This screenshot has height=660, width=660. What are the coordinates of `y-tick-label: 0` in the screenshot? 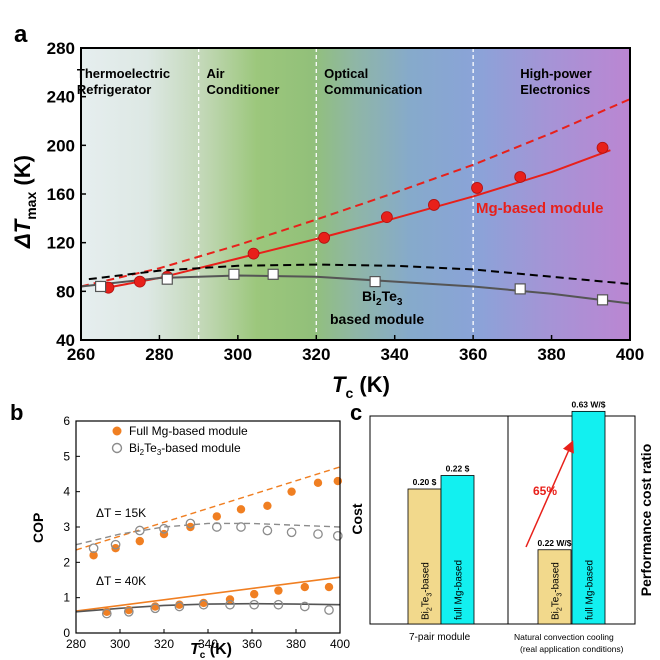 It's located at (66, 633).